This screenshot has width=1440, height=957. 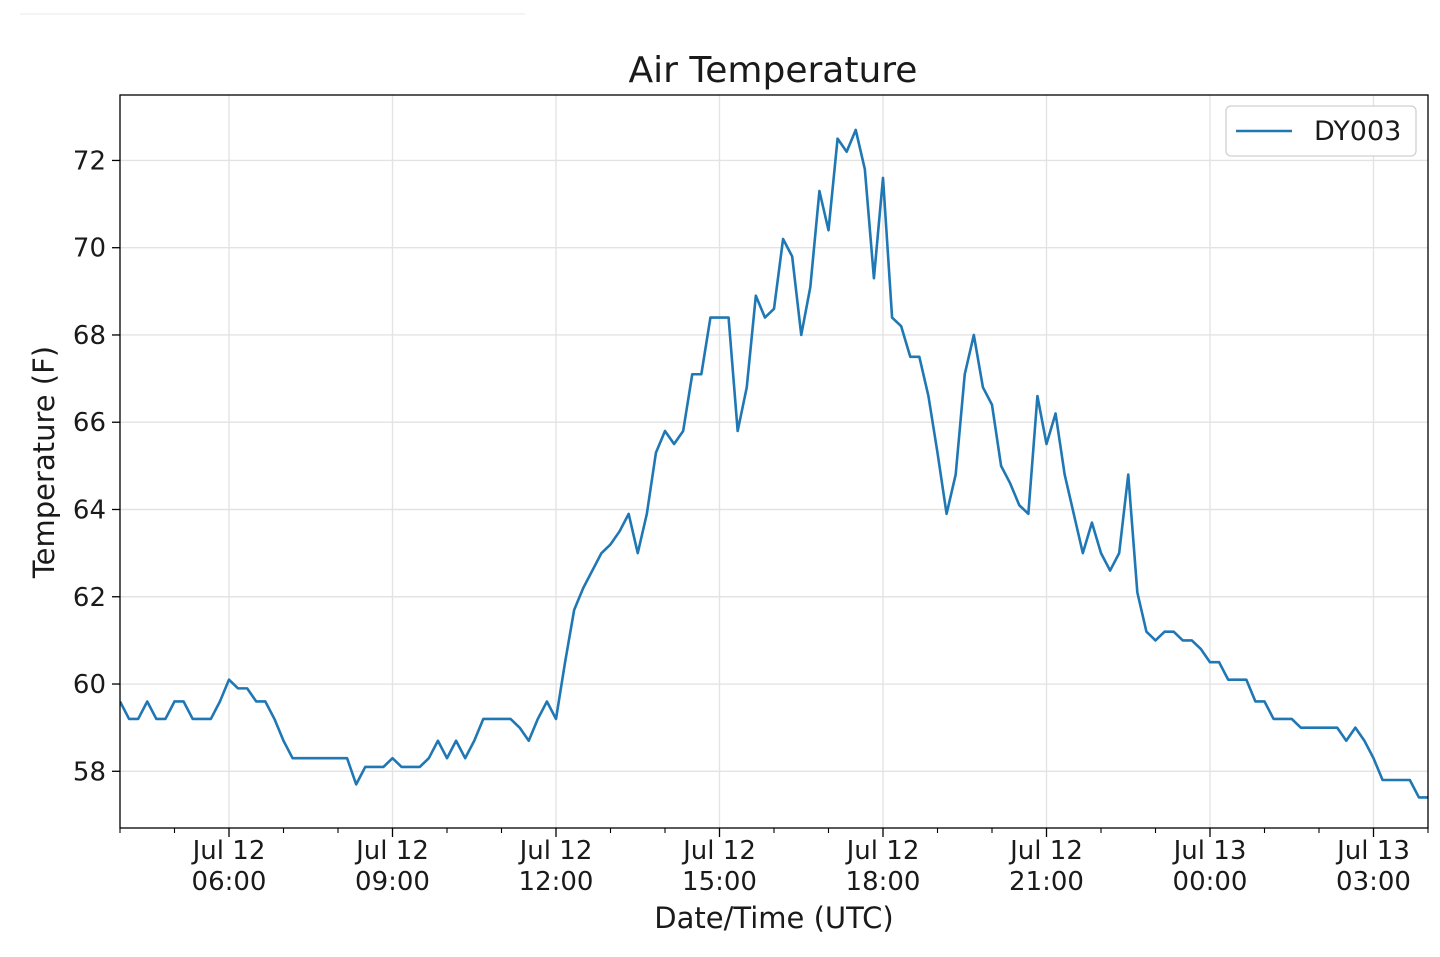 I want to click on x-tick-label-time: 09:00, so click(x=392, y=882).